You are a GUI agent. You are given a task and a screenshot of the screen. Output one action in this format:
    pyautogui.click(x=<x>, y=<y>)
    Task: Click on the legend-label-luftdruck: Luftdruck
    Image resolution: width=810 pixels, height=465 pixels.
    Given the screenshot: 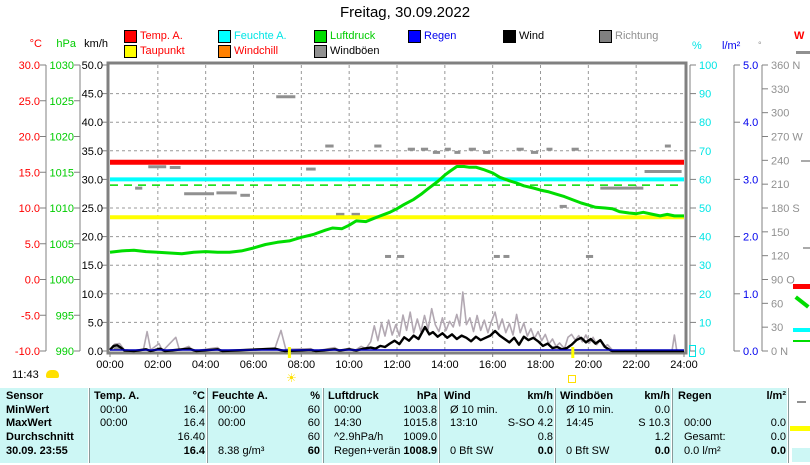 What is the action you would take?
    pyautogui.click(x=353, y=36)
    